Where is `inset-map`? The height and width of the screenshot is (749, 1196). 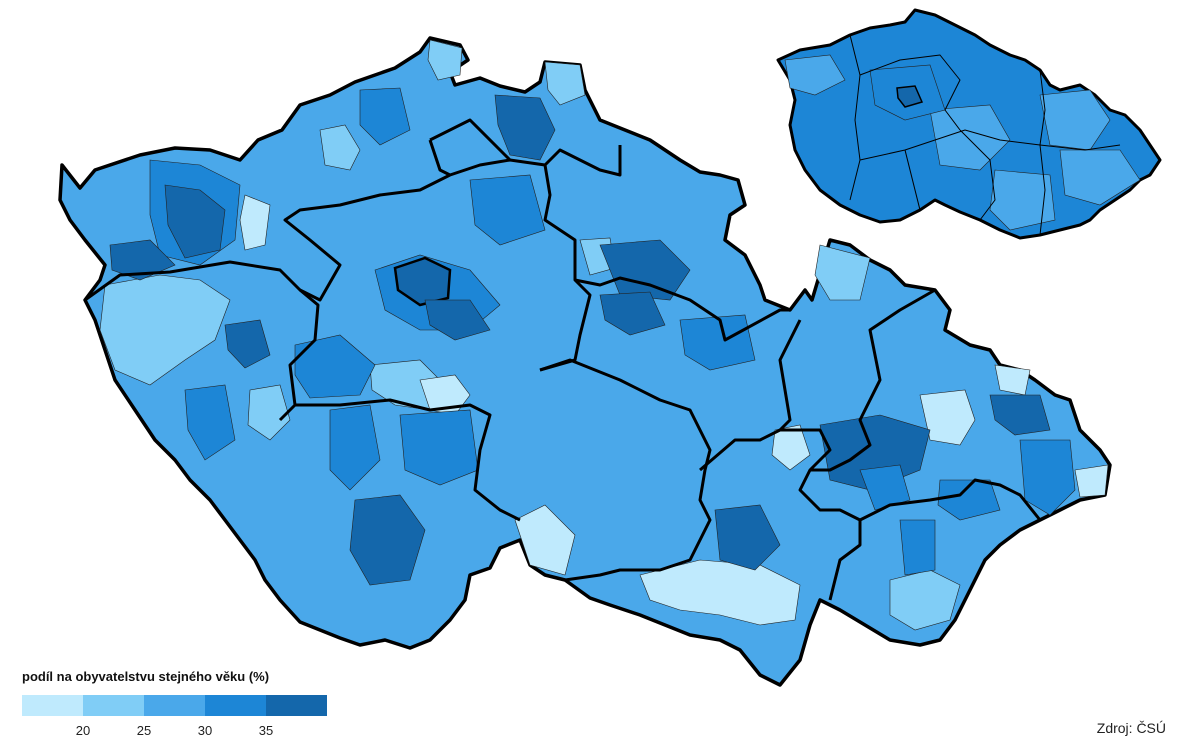 inset-map is located at coordinates (969, 124).